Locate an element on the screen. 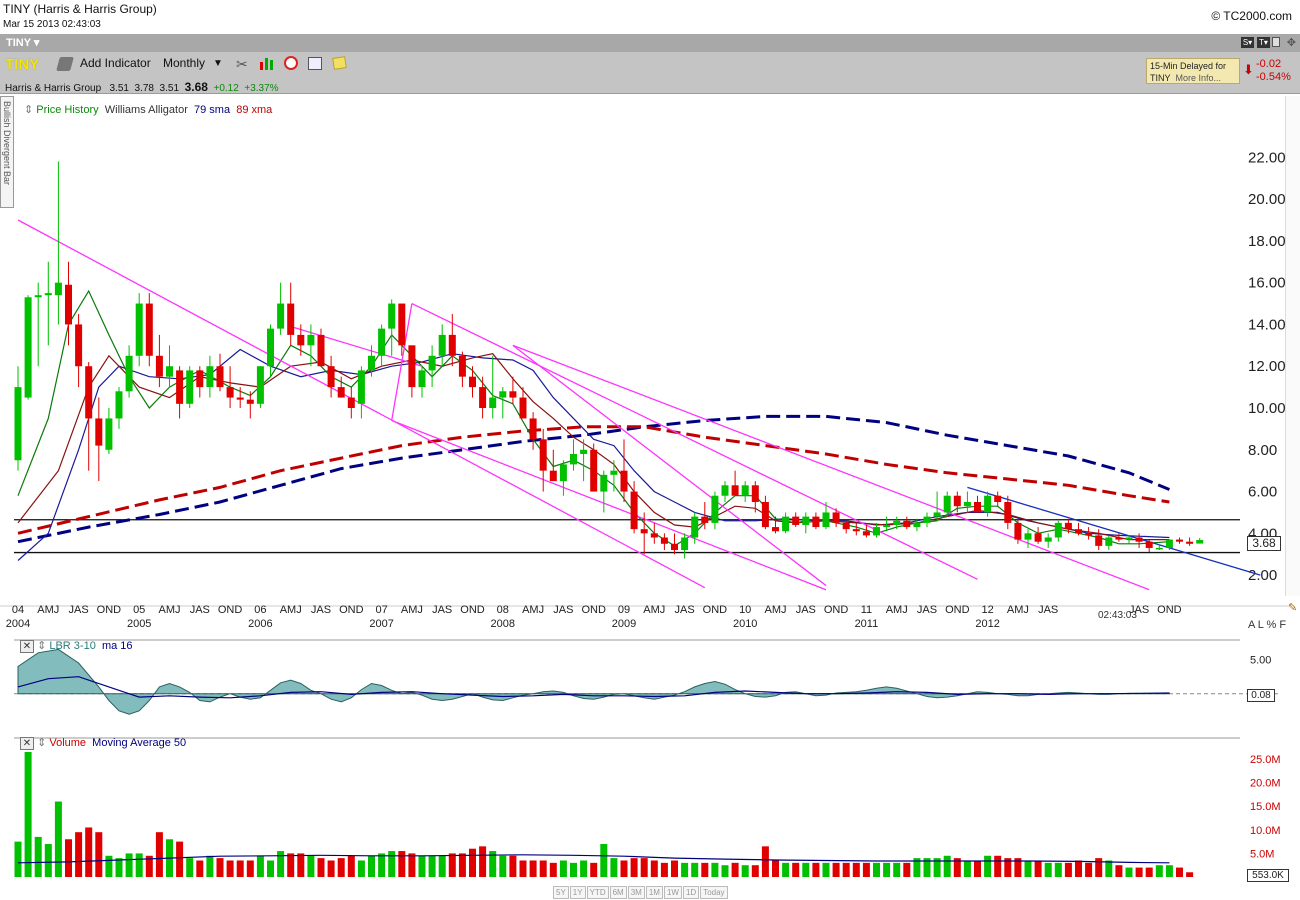 This screenshot has width=1300, height=900. volume-ma-label: Moving Average 50 is located at coordinates (139, 743).